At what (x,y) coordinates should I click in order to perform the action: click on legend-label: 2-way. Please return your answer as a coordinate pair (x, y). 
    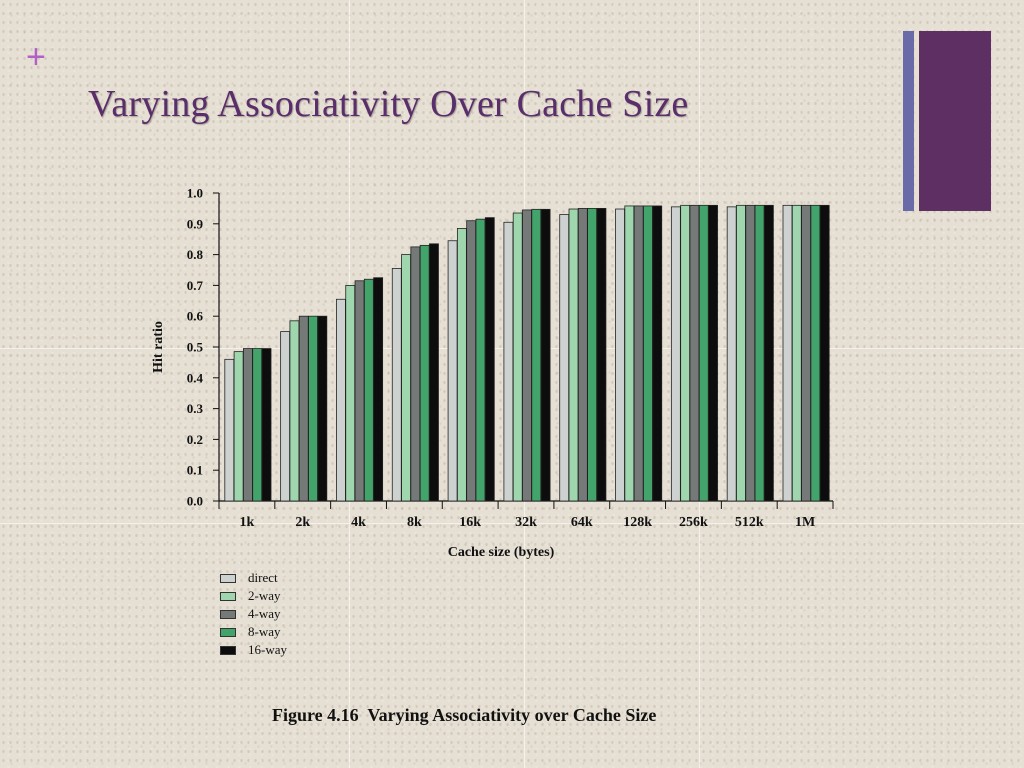
    Looking at the image, I should click on (264, 595).